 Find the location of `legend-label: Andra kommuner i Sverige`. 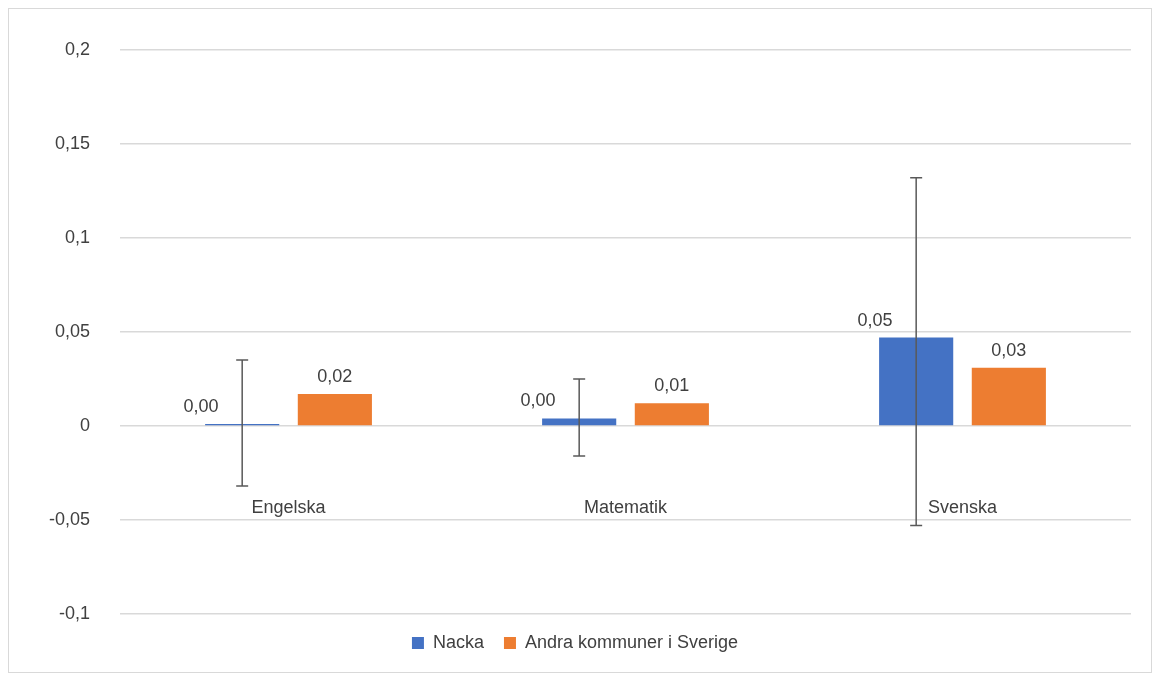

legend-label: Andra kommuner i Sverige is located at coordinates (631, 641).